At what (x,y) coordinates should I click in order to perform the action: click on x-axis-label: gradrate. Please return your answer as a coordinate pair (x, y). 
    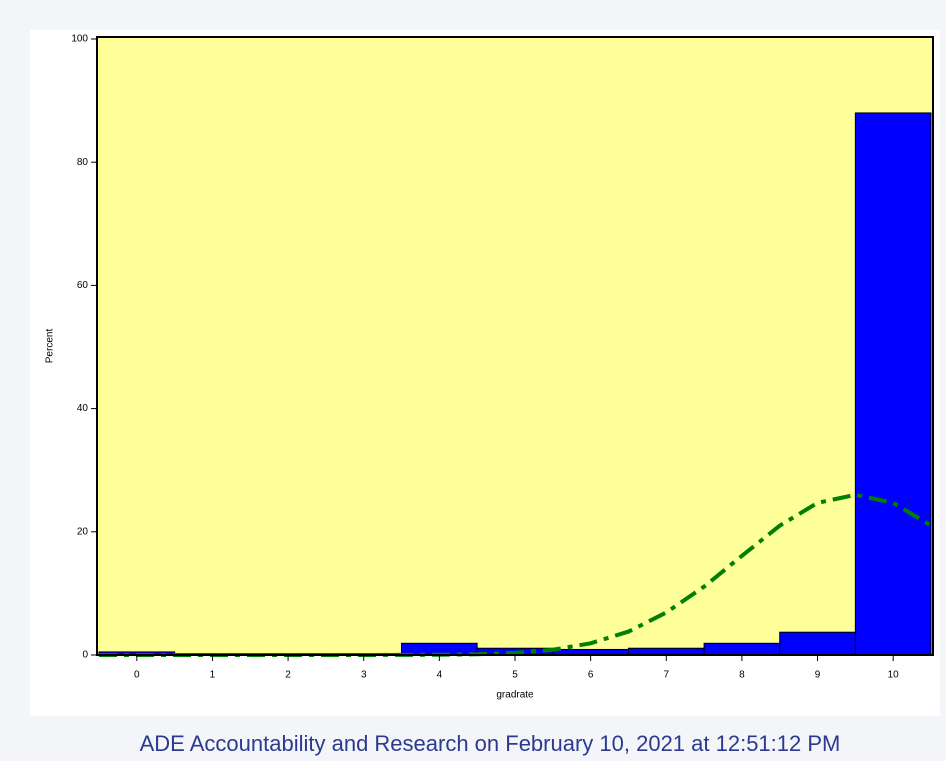
    Looking at the image, I should click on (515, 695).